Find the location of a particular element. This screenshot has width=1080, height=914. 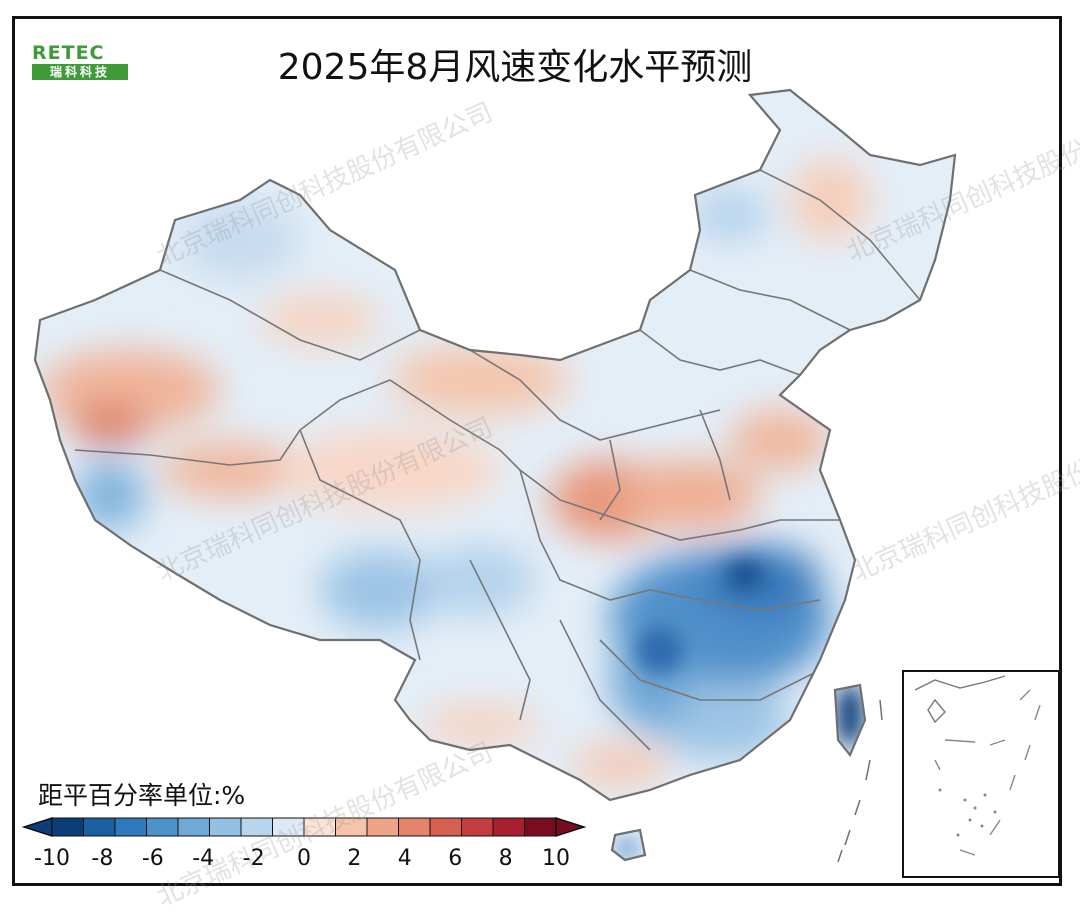

colorbar-tick-label: -4 is located at coordinates (203, 858).